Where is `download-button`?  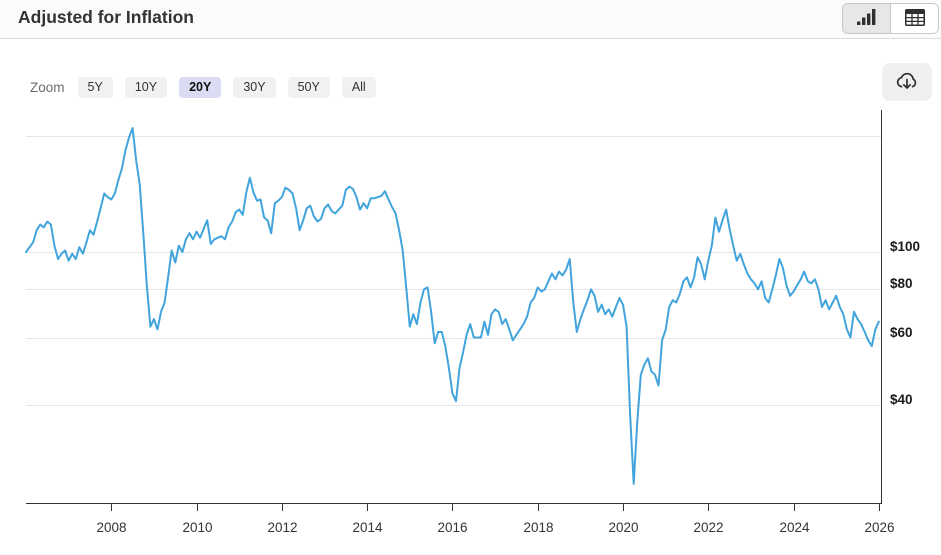
download-button is located at coordinates (907, 82).